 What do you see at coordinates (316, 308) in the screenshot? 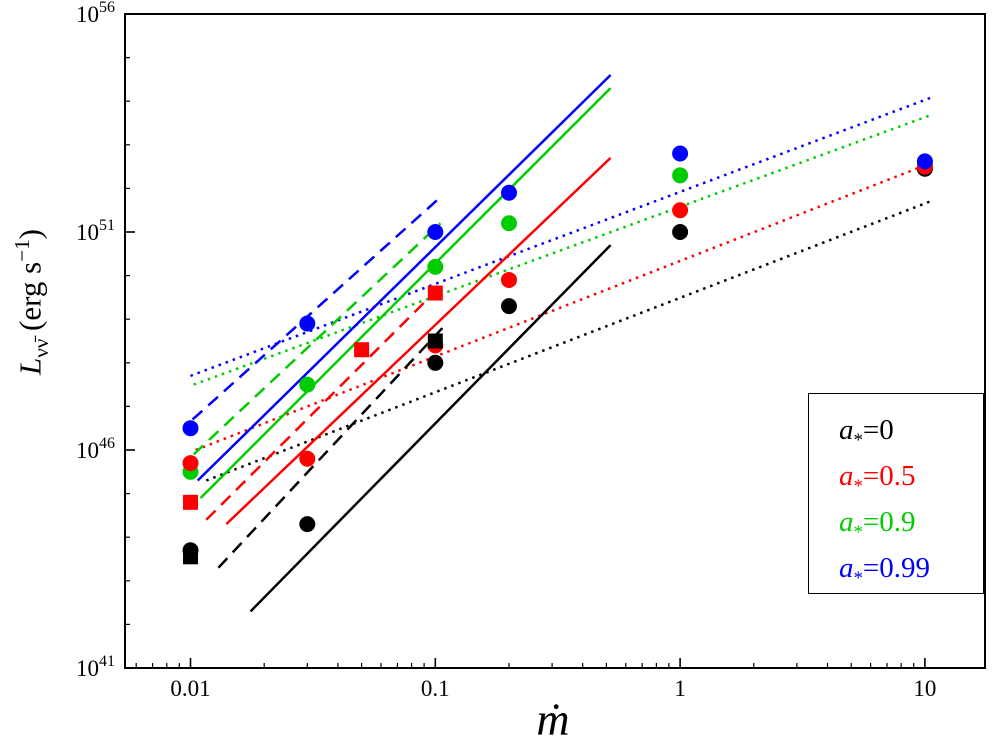
I see `fit-line-a099-dashed` at bounding box center [316, 308].